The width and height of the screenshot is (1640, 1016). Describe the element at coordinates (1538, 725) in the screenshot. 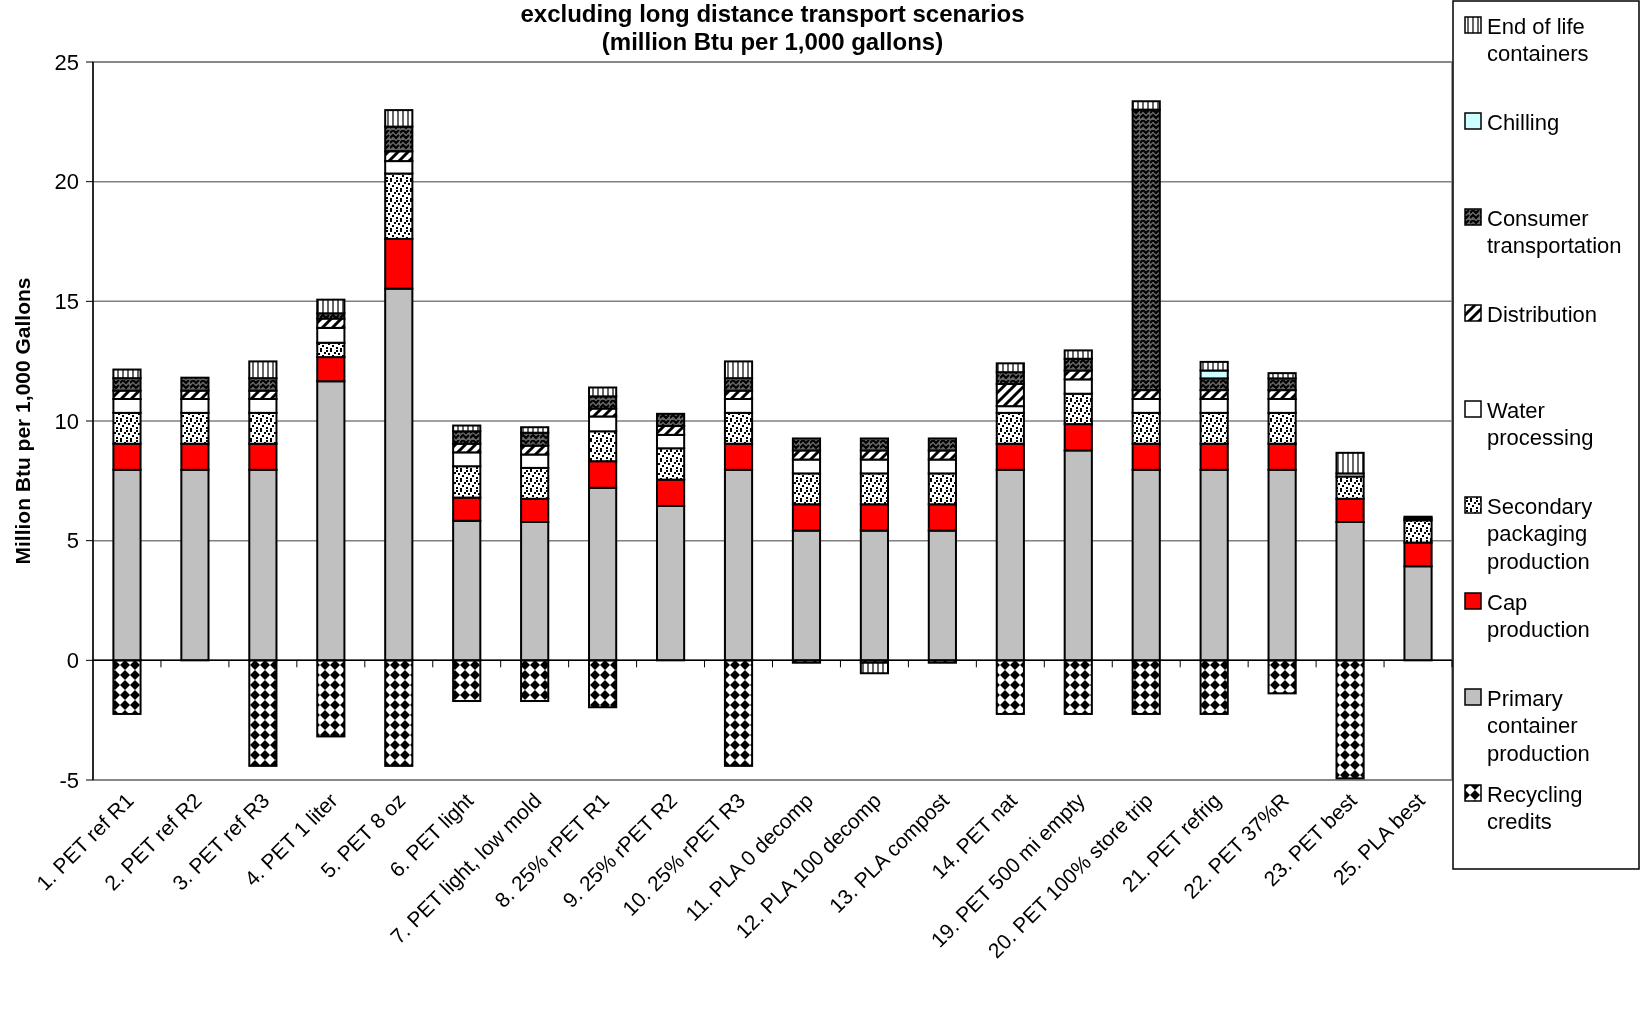

I see `legend-label: Primary container production` at that location.